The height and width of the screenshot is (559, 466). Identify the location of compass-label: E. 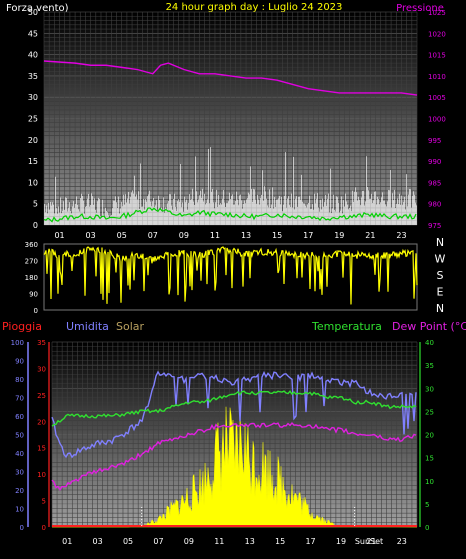
(440, 292).